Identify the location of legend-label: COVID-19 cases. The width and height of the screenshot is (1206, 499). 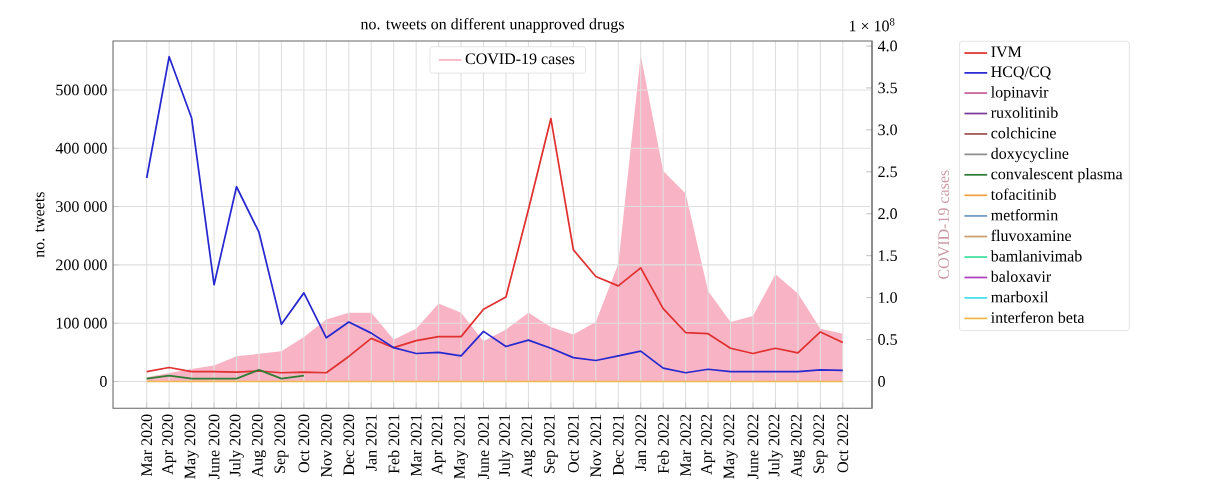
(520, 59).